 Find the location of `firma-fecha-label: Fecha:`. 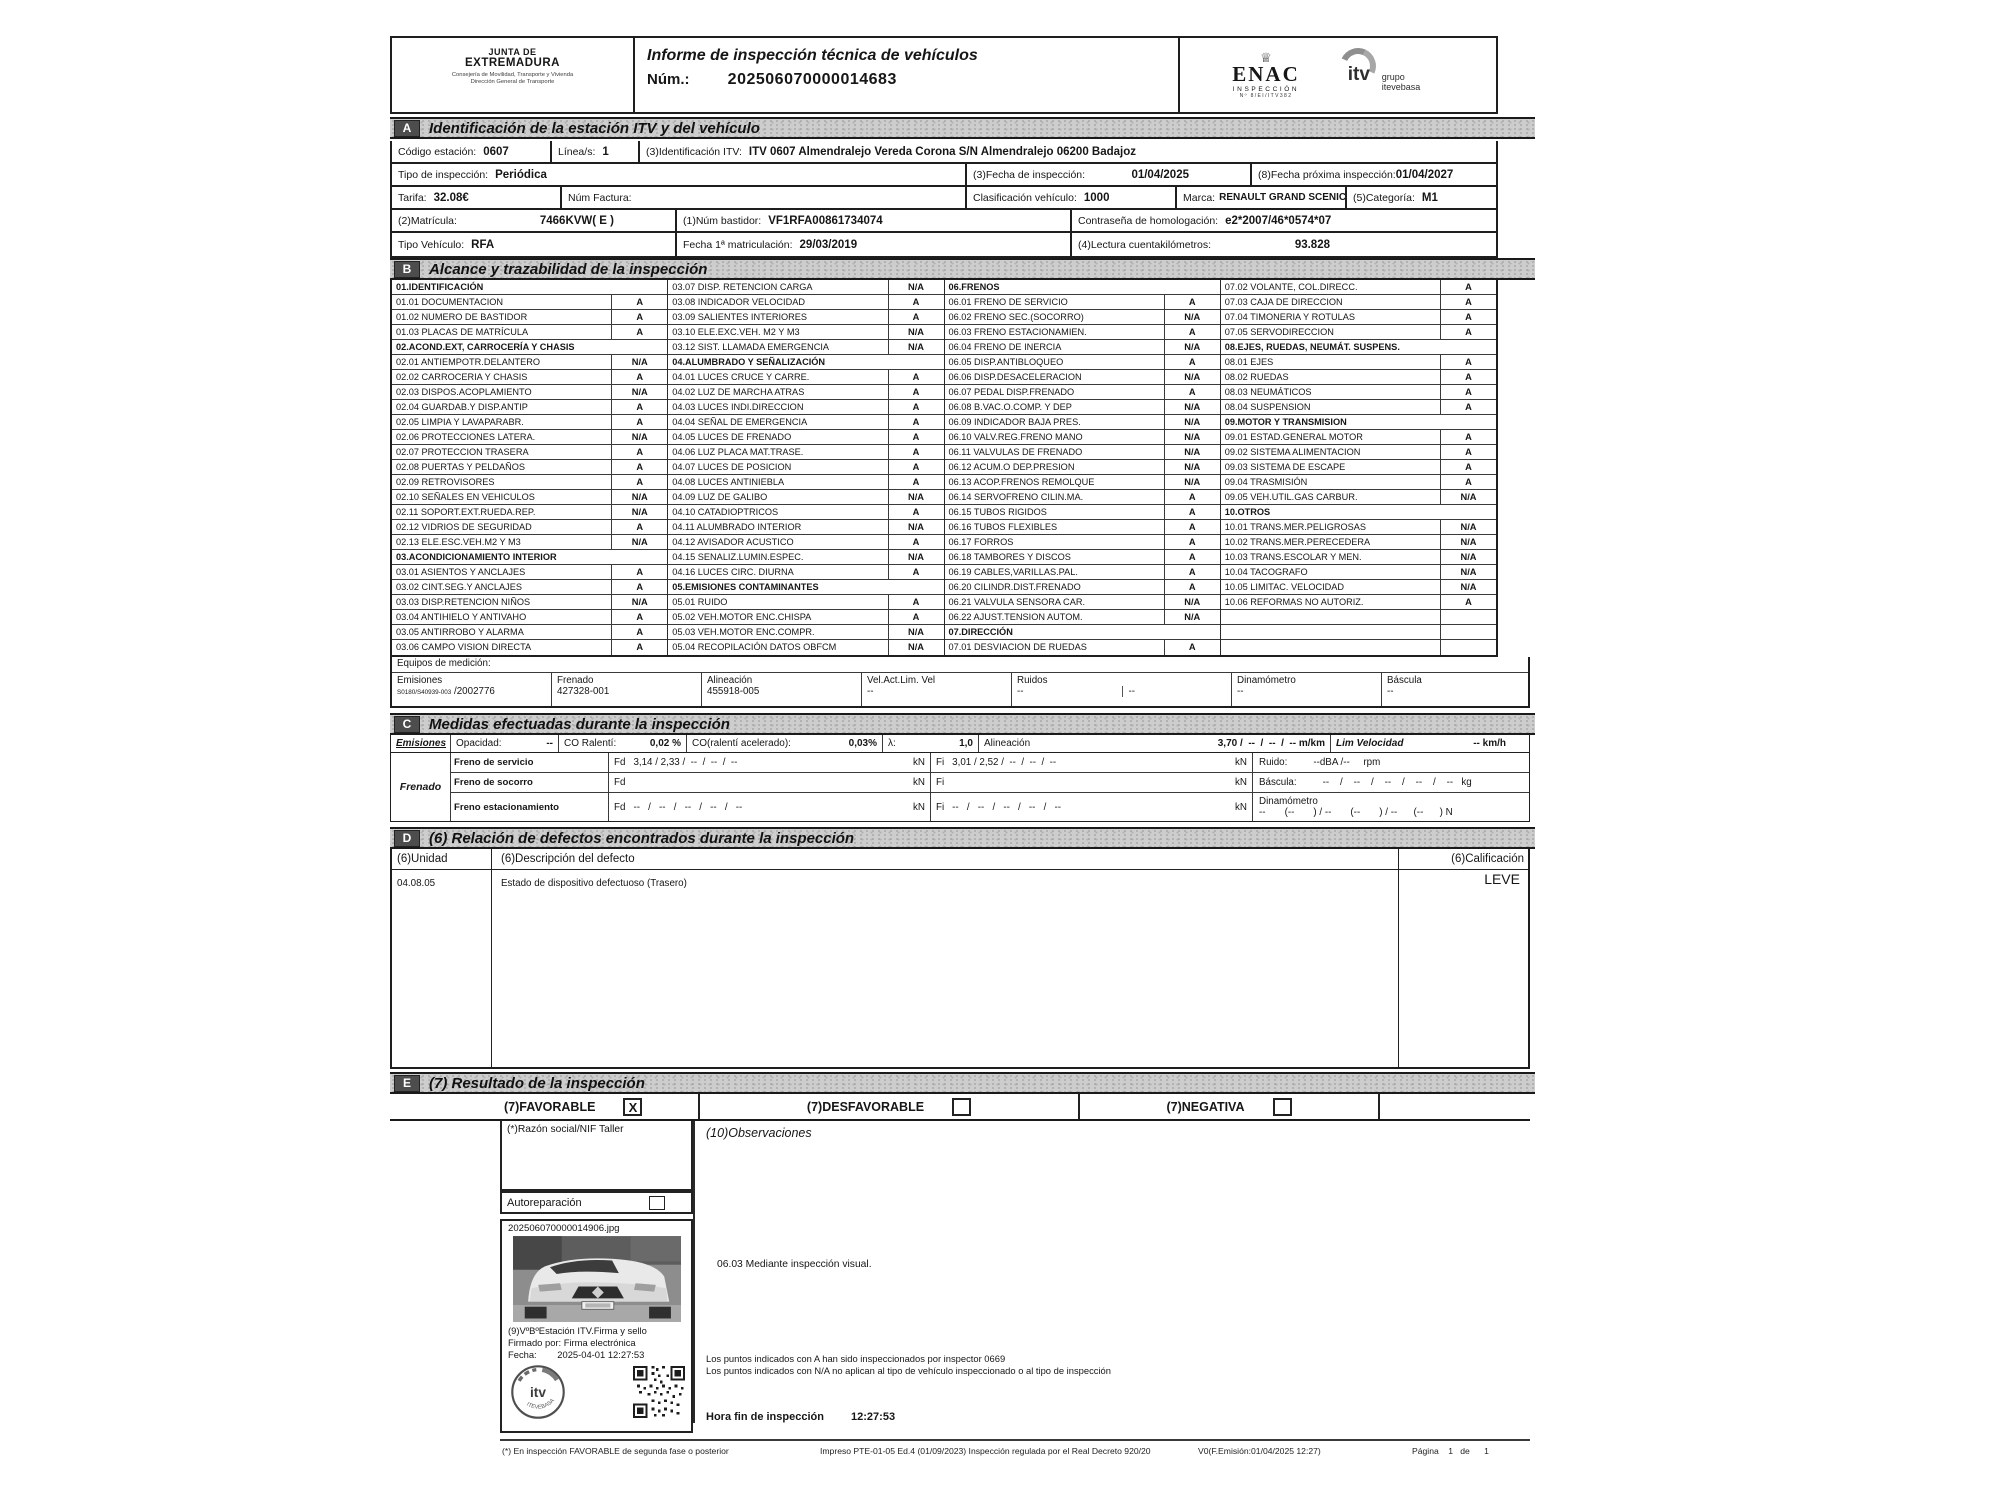

firma-fecha-label: Fecha: is located at coordinates (522, 1355).